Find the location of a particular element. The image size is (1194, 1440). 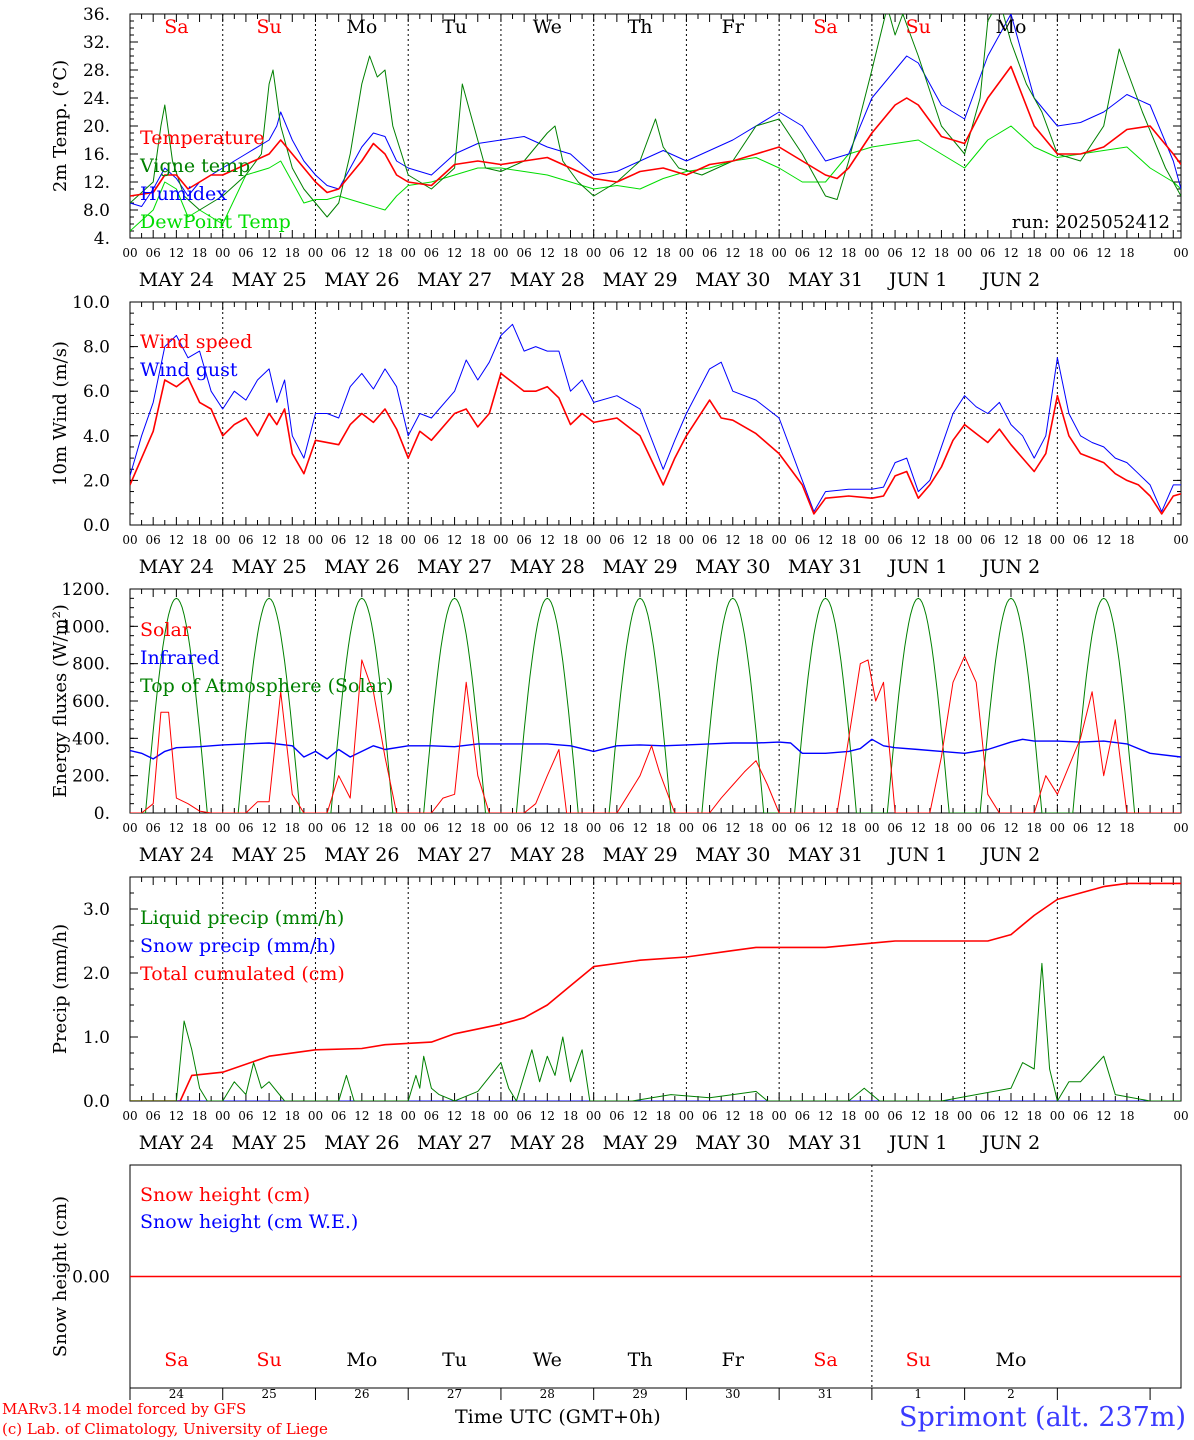

date-label: MAY 28 is located at coordinates (547, 855).